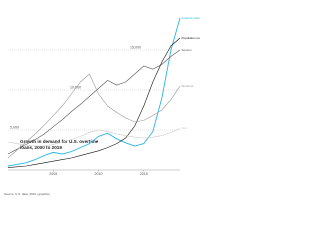 The height and width of the screenshot is (240, 320). Describe the element at coordinates (191, 38) in the screenshot. I see `series-label: Population overall` at that location.